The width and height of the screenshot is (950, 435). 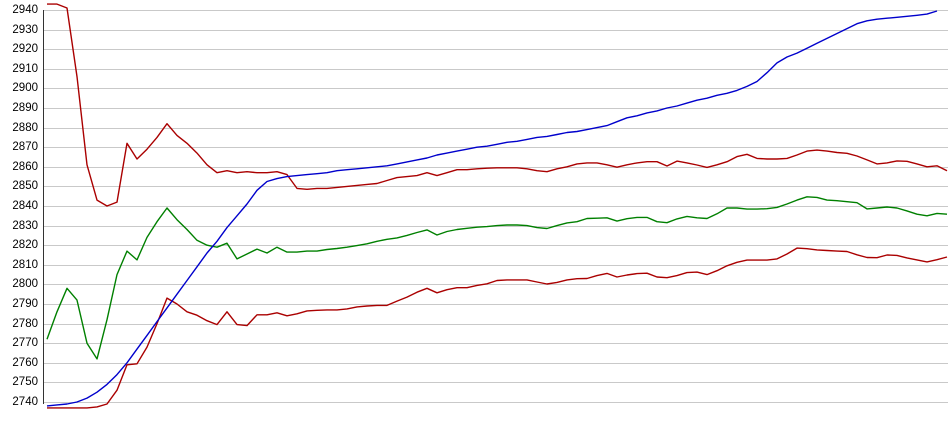 What do you see at coordinates (25, 29) in the screenshot?
I see `y-axis-label: 2930` at bounding box center [25, 29].